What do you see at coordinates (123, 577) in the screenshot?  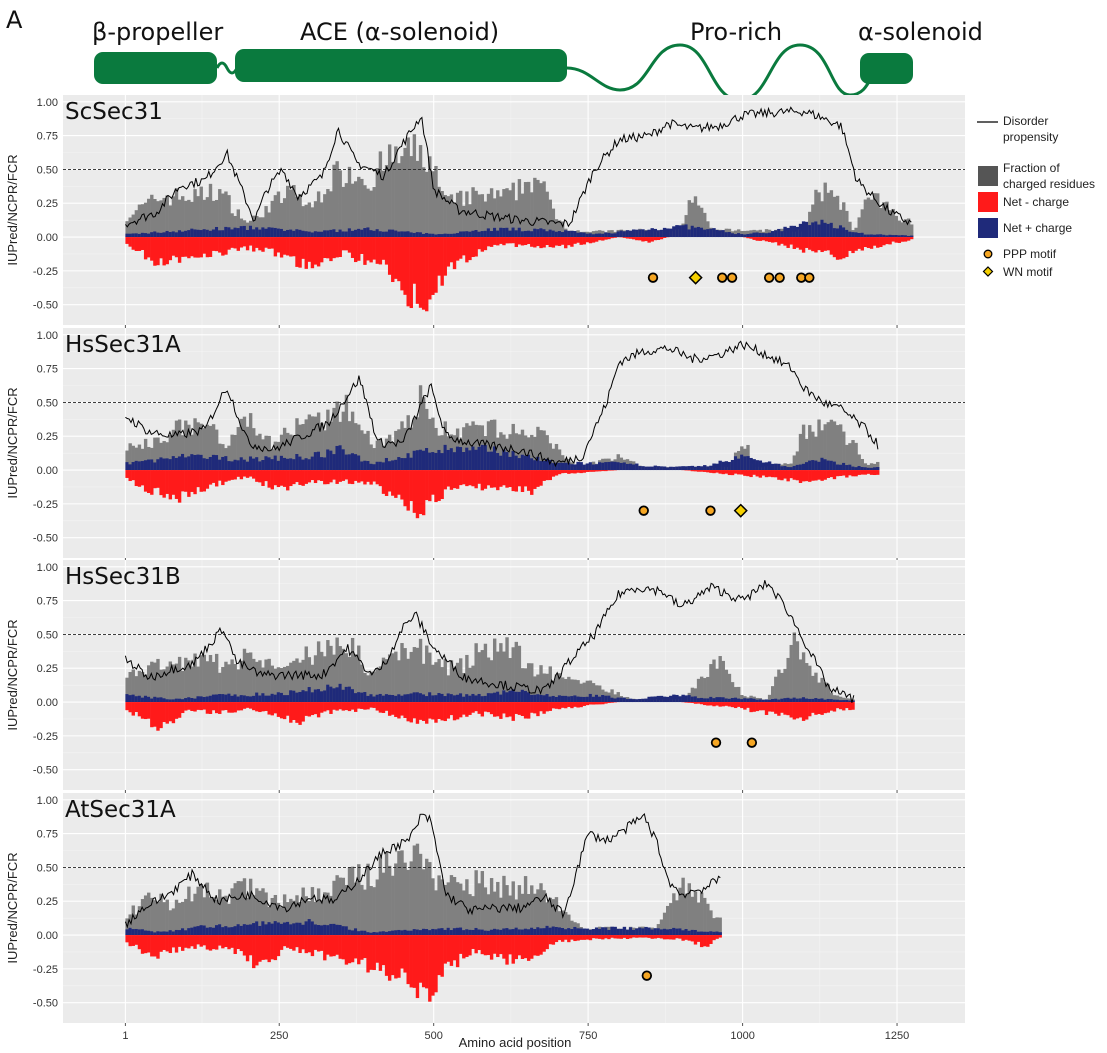 I see `panel-title: HsSec31B` at bounding box center [123, 577].